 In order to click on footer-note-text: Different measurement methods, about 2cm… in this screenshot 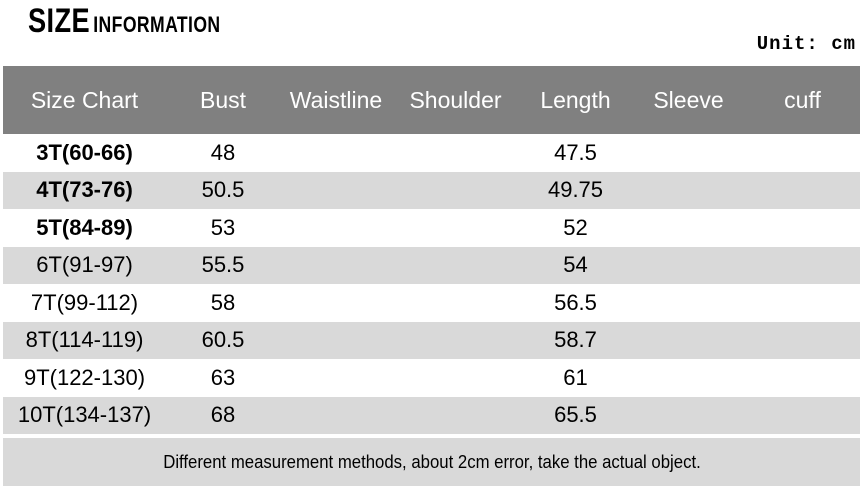, I will do `click(431, 461)`.